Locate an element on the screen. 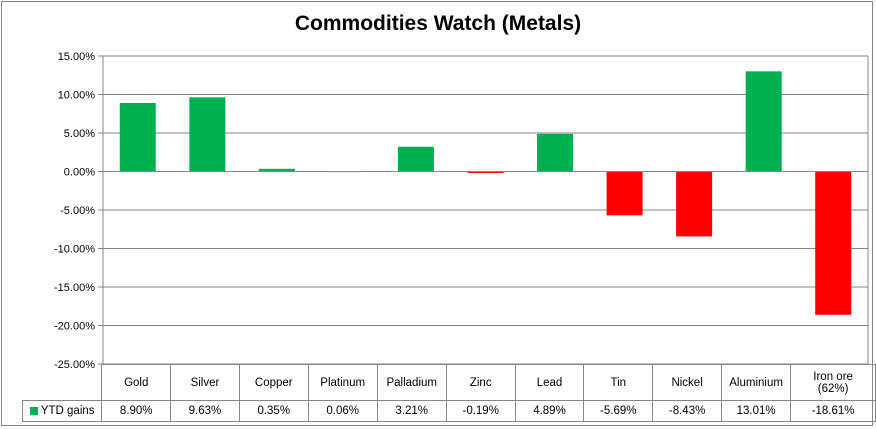 This screenshot has height=429, width=876. category-label: Silver is located at coordinates (205, 382).